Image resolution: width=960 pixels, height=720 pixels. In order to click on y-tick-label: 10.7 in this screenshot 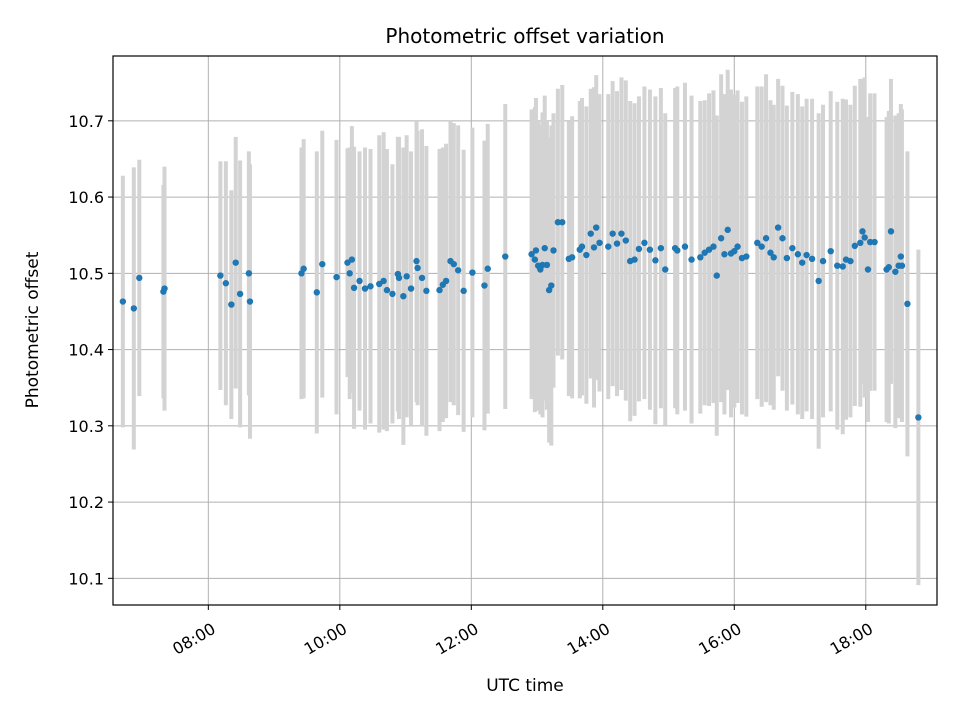, I will do `click(86, 121)`.